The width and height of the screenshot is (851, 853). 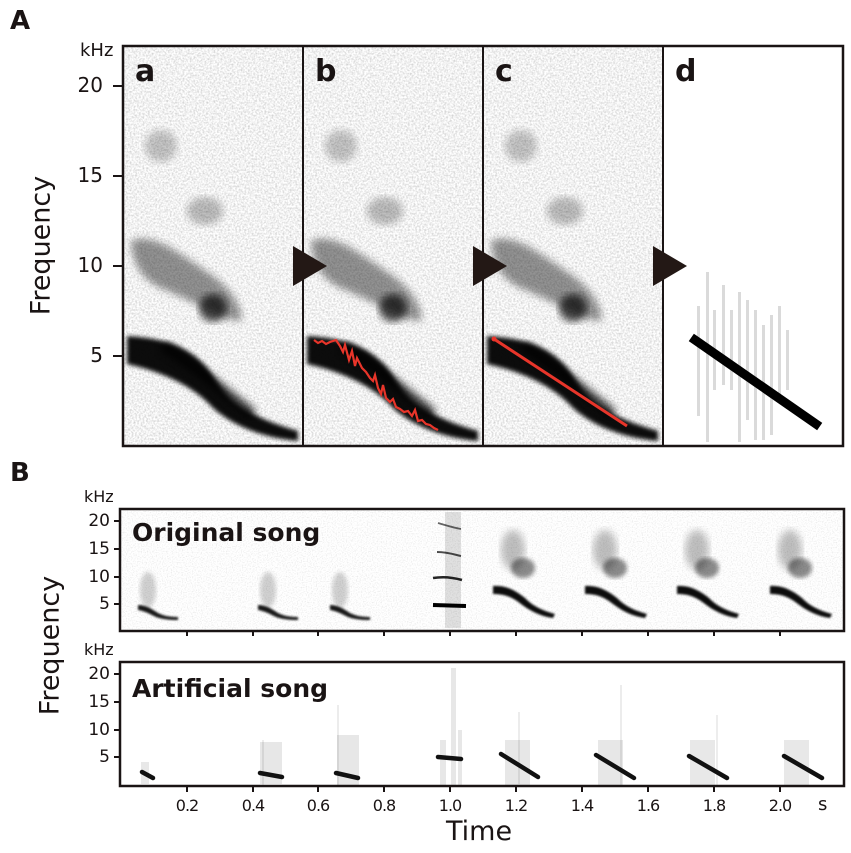 What do you see at coordinates (104, 604) in the screenshot?
I see `original-ytick-5: 5` at bounding box center [104, 604].